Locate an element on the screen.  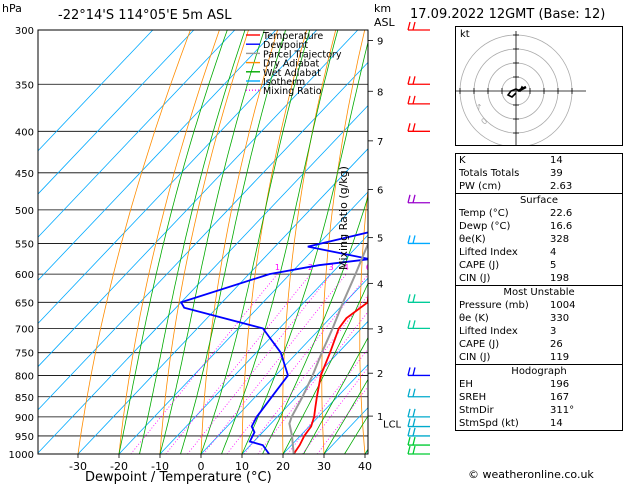
most-unstable-value: 330 is located at coordinates (560, 318).